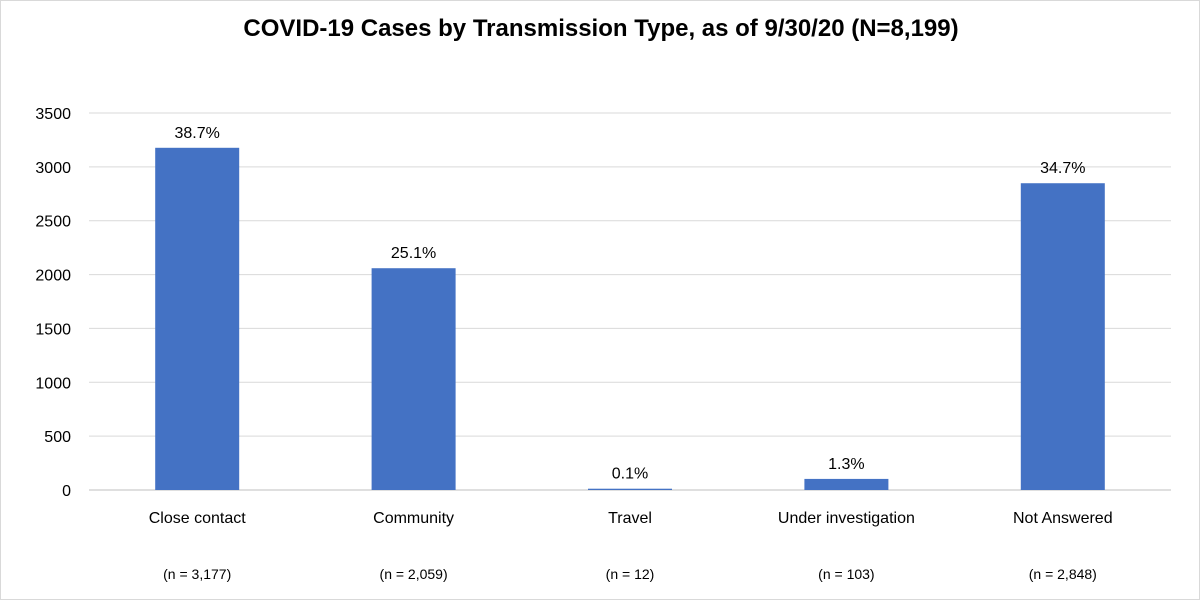 This screenshot has width=1202, height=608. What do you see at coordinates (1063, 574) in the screenshot?
I see `count-label: (n = 2,848)` at bounding box center [1063, 574].